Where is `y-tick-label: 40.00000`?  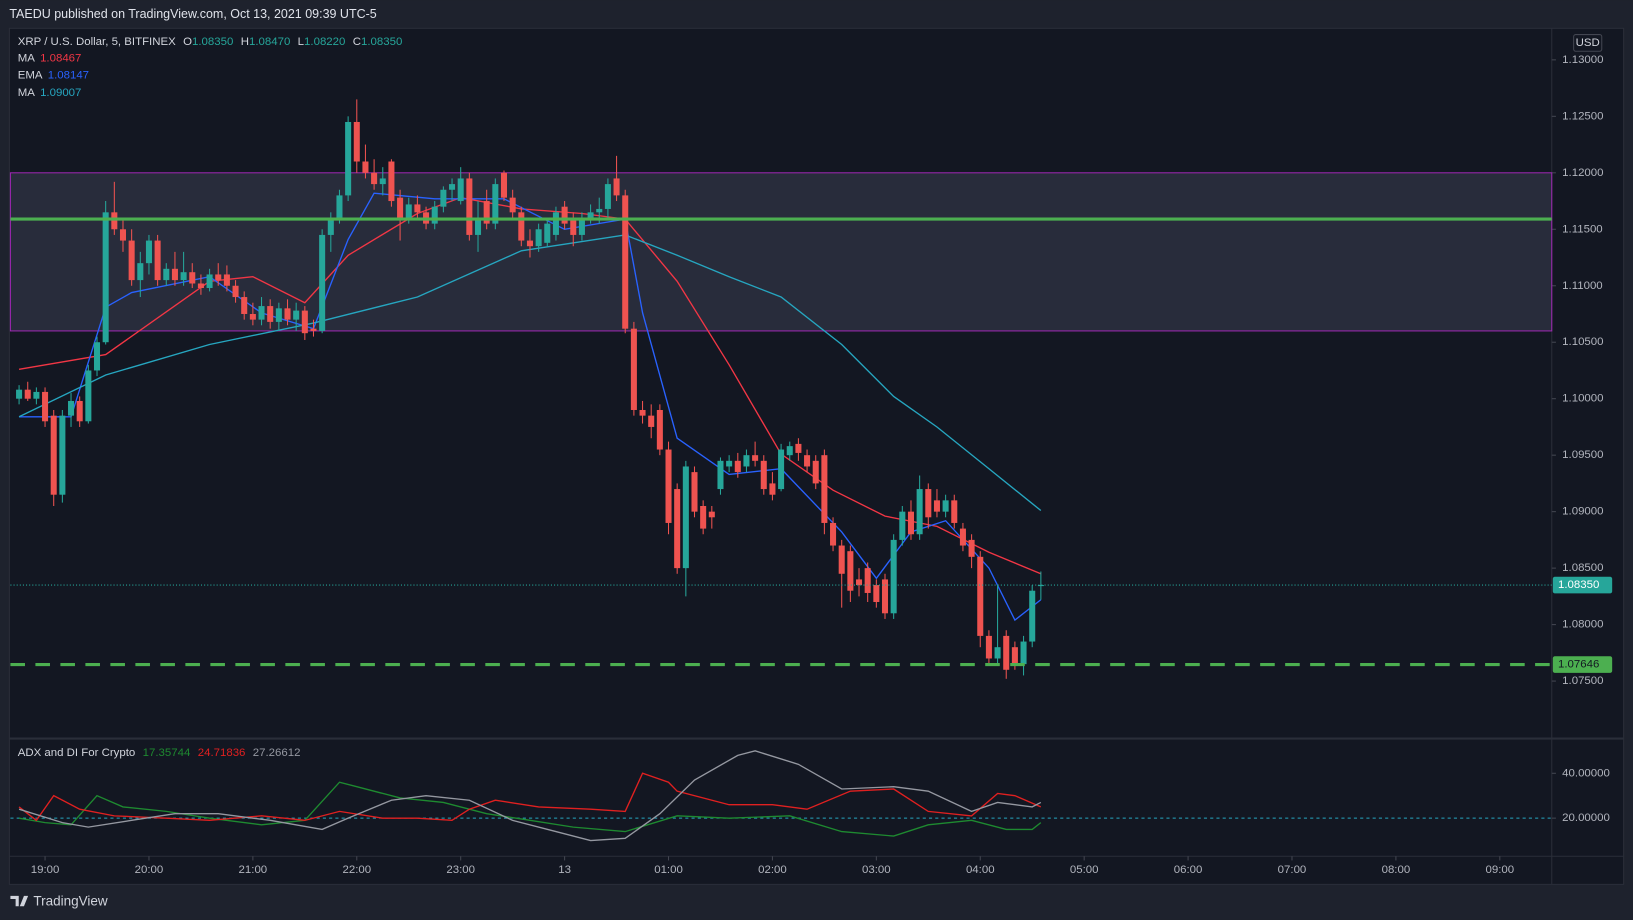 y-tick-label: 40.00000 is located at coordinates (1586, 773).